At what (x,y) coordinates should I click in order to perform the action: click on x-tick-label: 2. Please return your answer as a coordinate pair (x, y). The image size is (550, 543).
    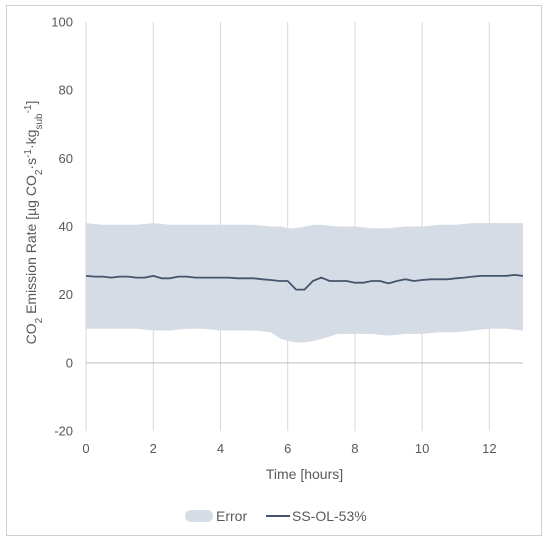
    Looking at the image, I should click on (153, 448).